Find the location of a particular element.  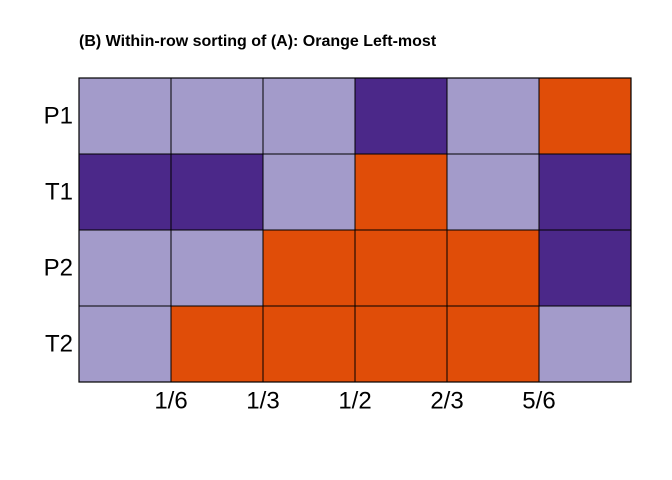

row-label: T1 is located at coordinates (59, 191).